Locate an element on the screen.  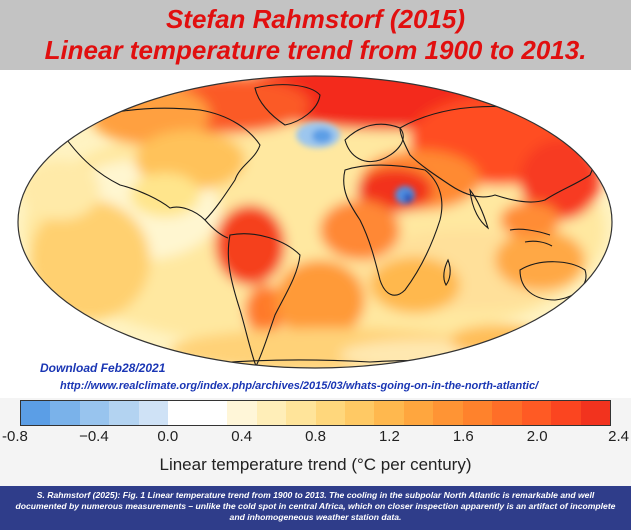
colorbar-tick: 0.4 is located at coordinates (242, 436).